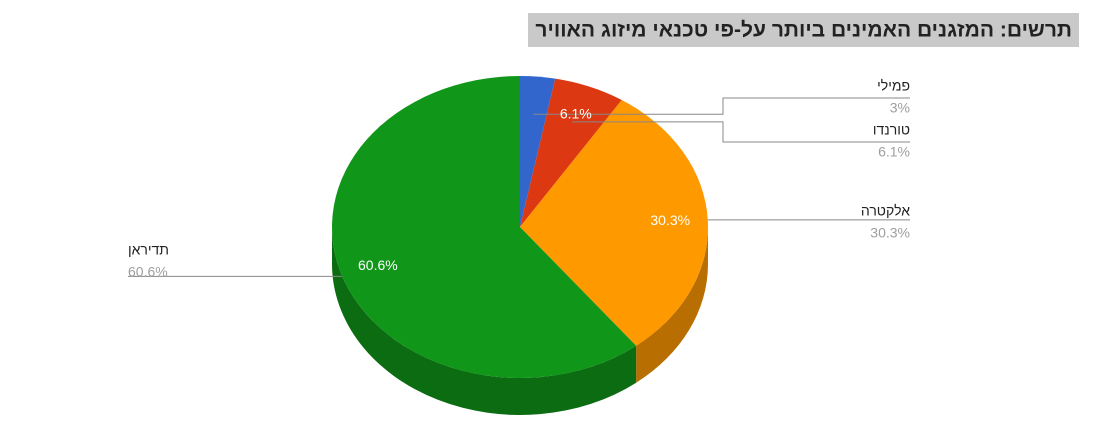 The image size is (1102, 435). I want to click on slice-label: 30.3%, so click(670, 220).